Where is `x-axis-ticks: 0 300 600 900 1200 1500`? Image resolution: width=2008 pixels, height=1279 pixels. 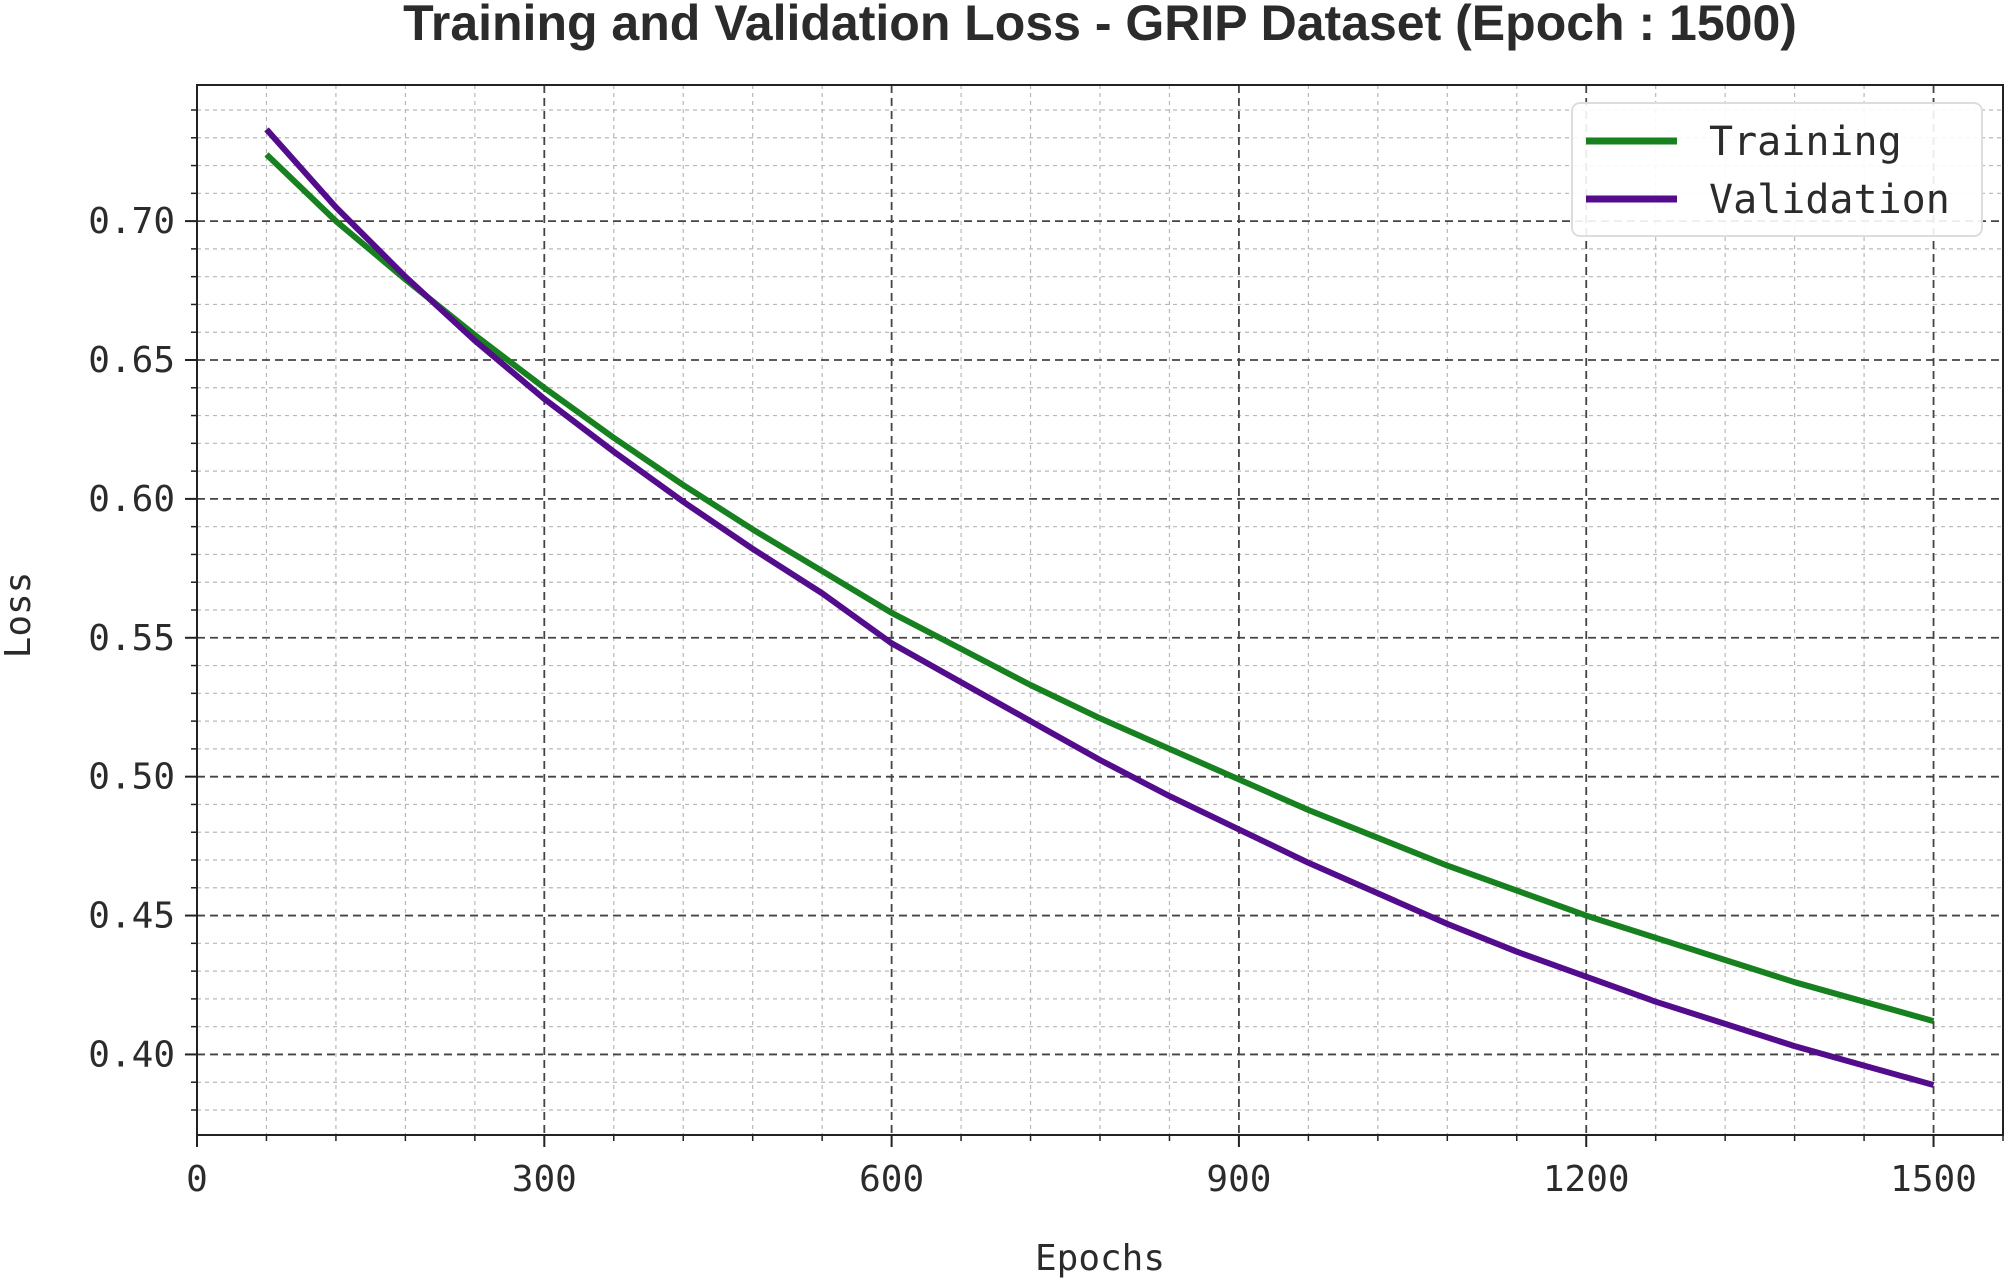
x-axis-ticks: 0 300 600 900 1200 1500 is located at coordinates (1095, 1167).